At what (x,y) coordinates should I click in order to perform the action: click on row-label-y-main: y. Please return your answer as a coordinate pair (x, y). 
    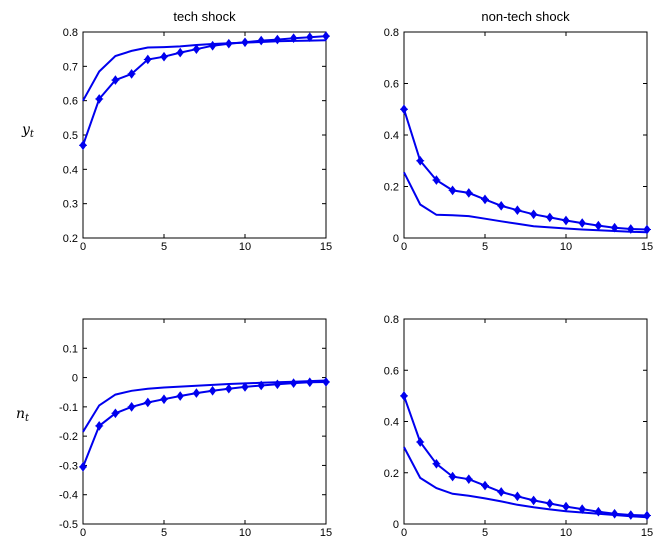
    Looking at the image, I should click on (26, 130).